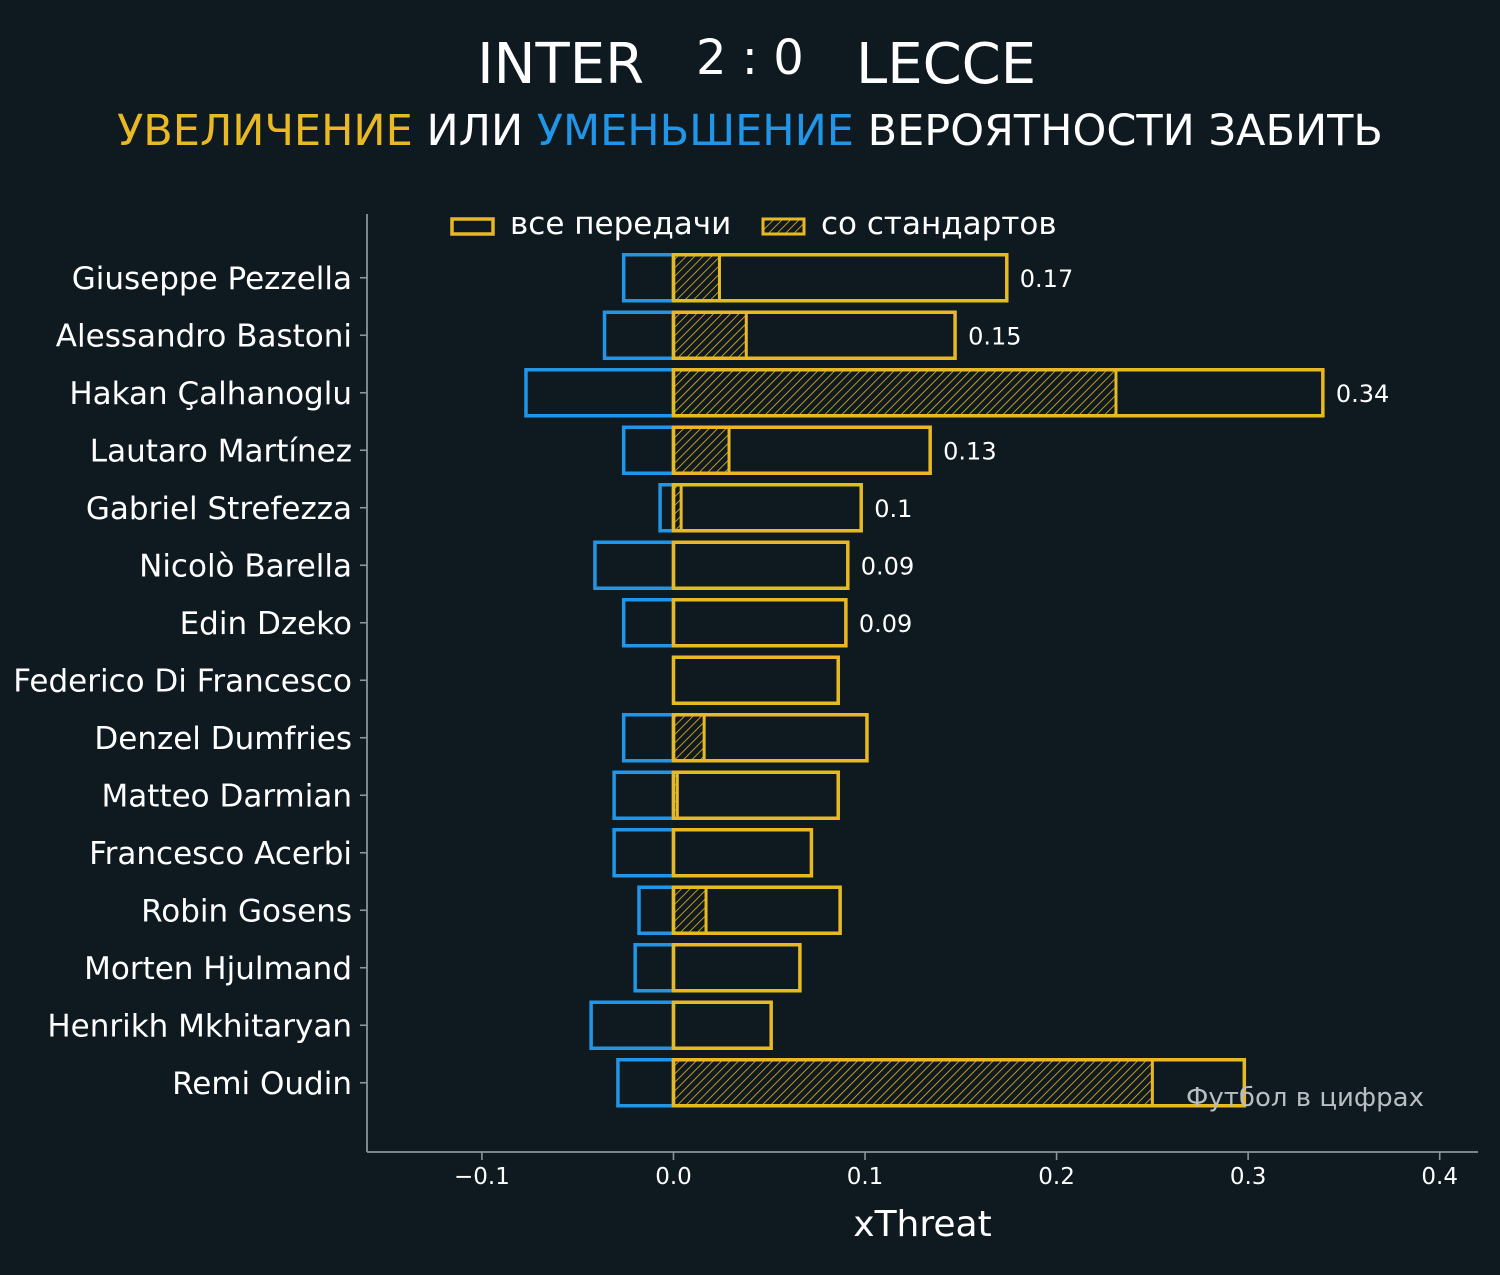 The height and width of the screenshot is (1275, 1500). Describe the element at coordinates (210, 394) in the screenshot. I see `player-label: Hakan Çalhanoglu` at that location.